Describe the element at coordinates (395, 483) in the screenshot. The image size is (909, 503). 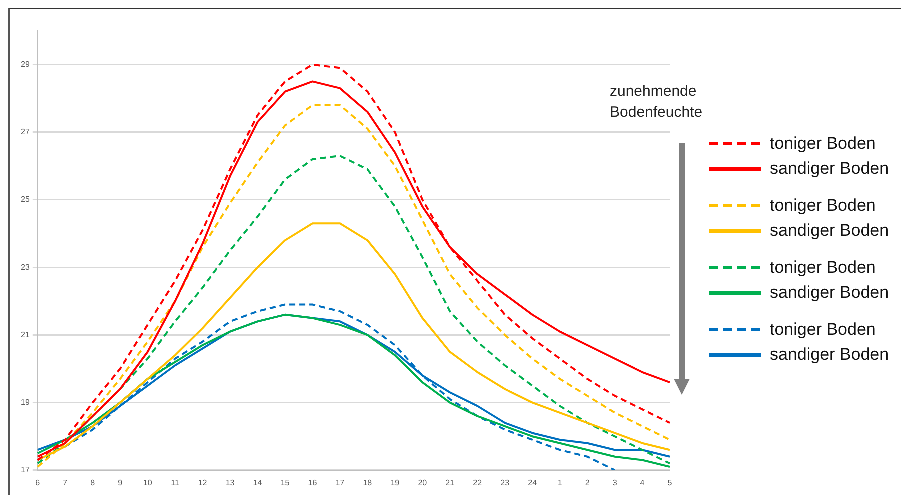
I see `x-tick-label: 19` at that location.